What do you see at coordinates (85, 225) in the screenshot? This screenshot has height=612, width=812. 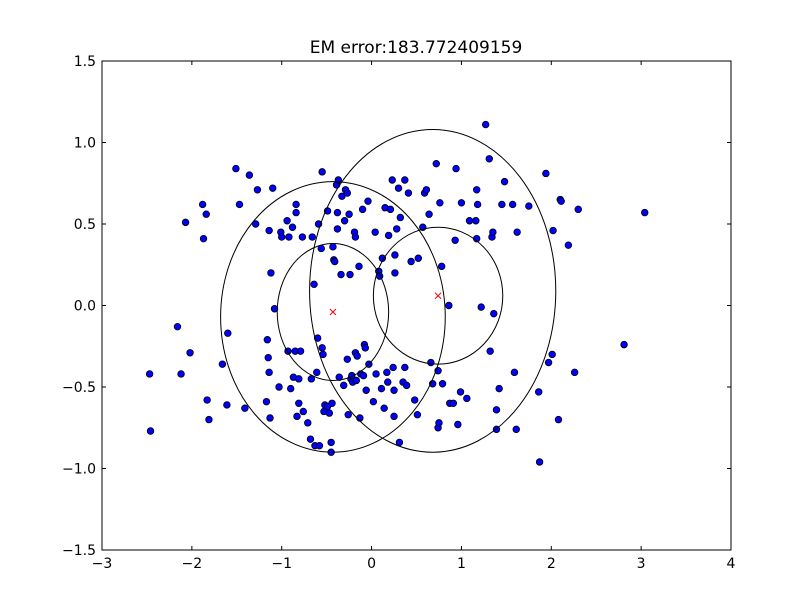 I see `y-tick-label: 0.5` at bounding box center [85, 225].